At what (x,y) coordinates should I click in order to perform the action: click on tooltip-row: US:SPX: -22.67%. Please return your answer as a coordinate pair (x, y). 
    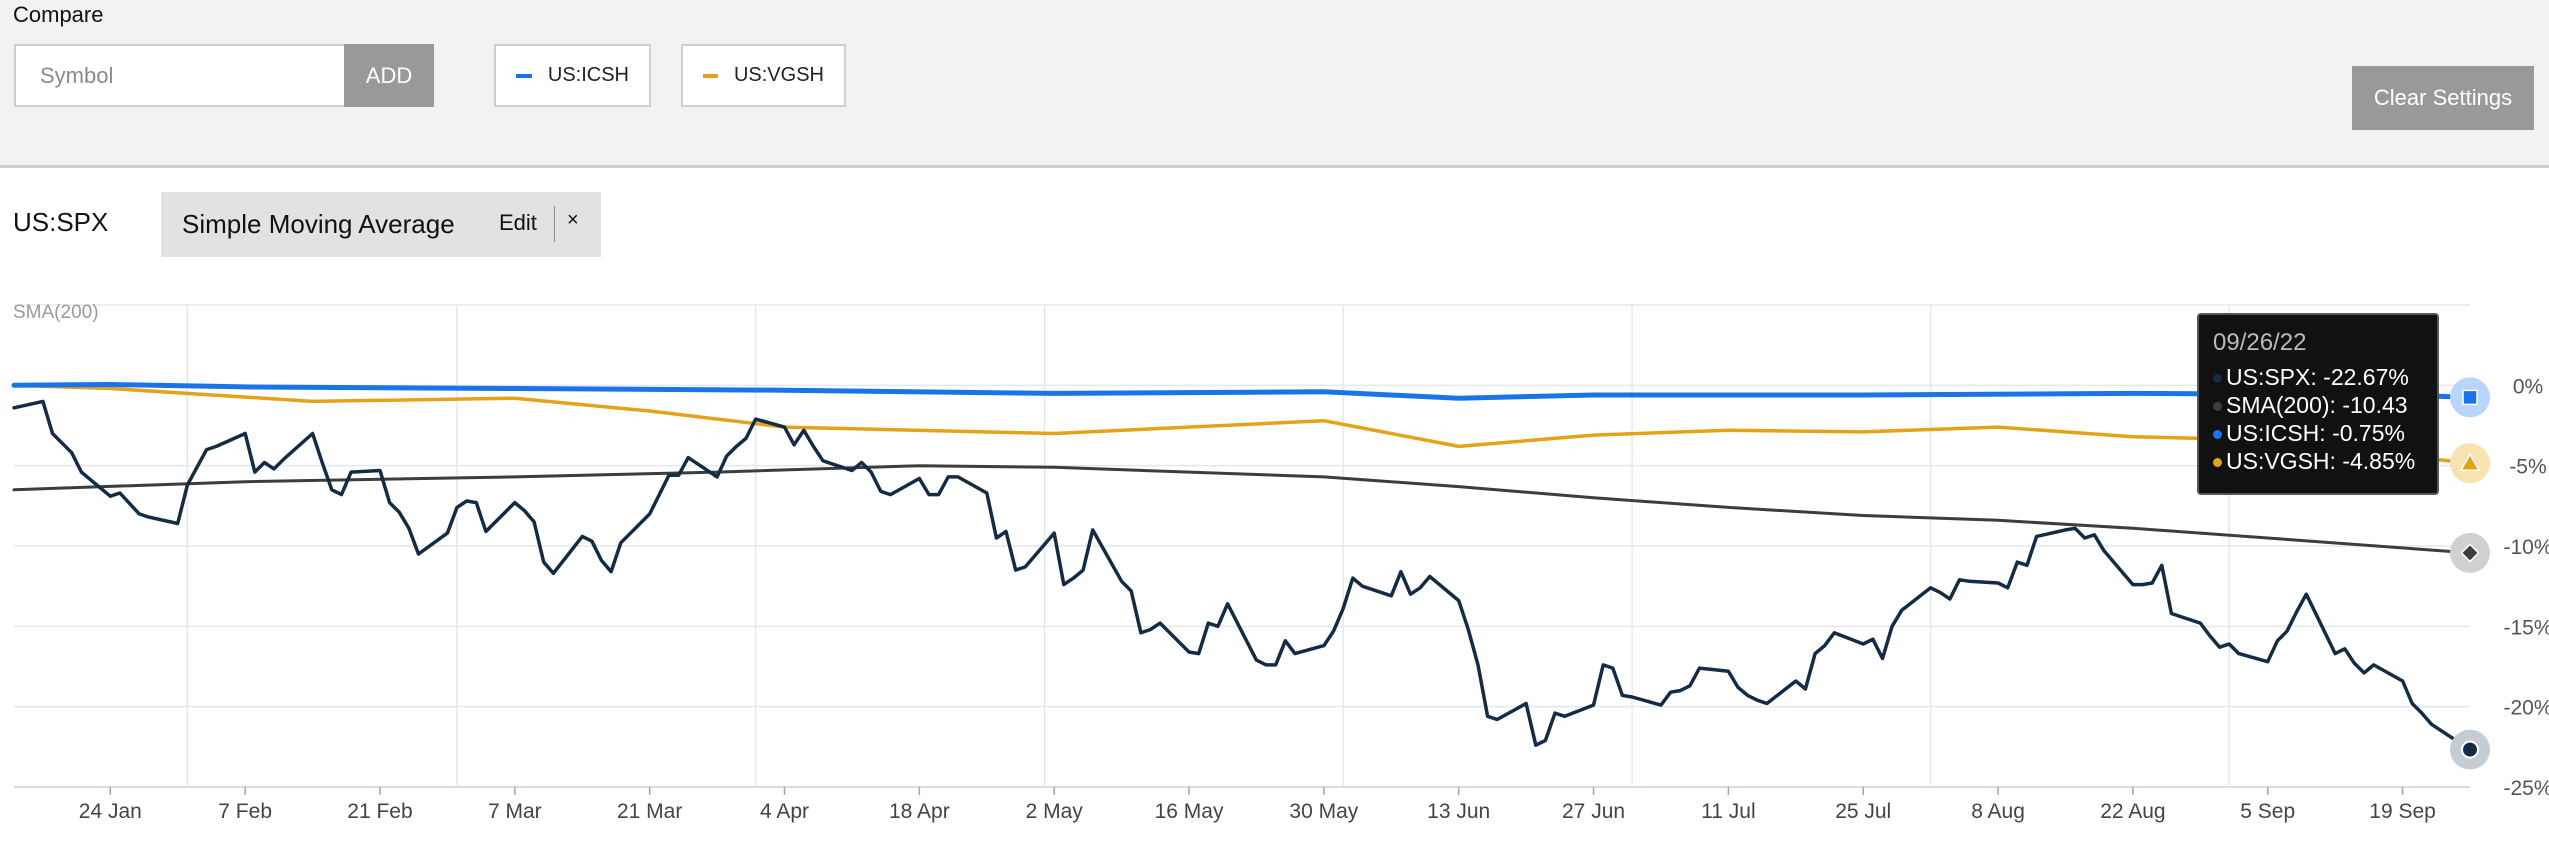
    Looking at the image, I should click on (2318, 377).